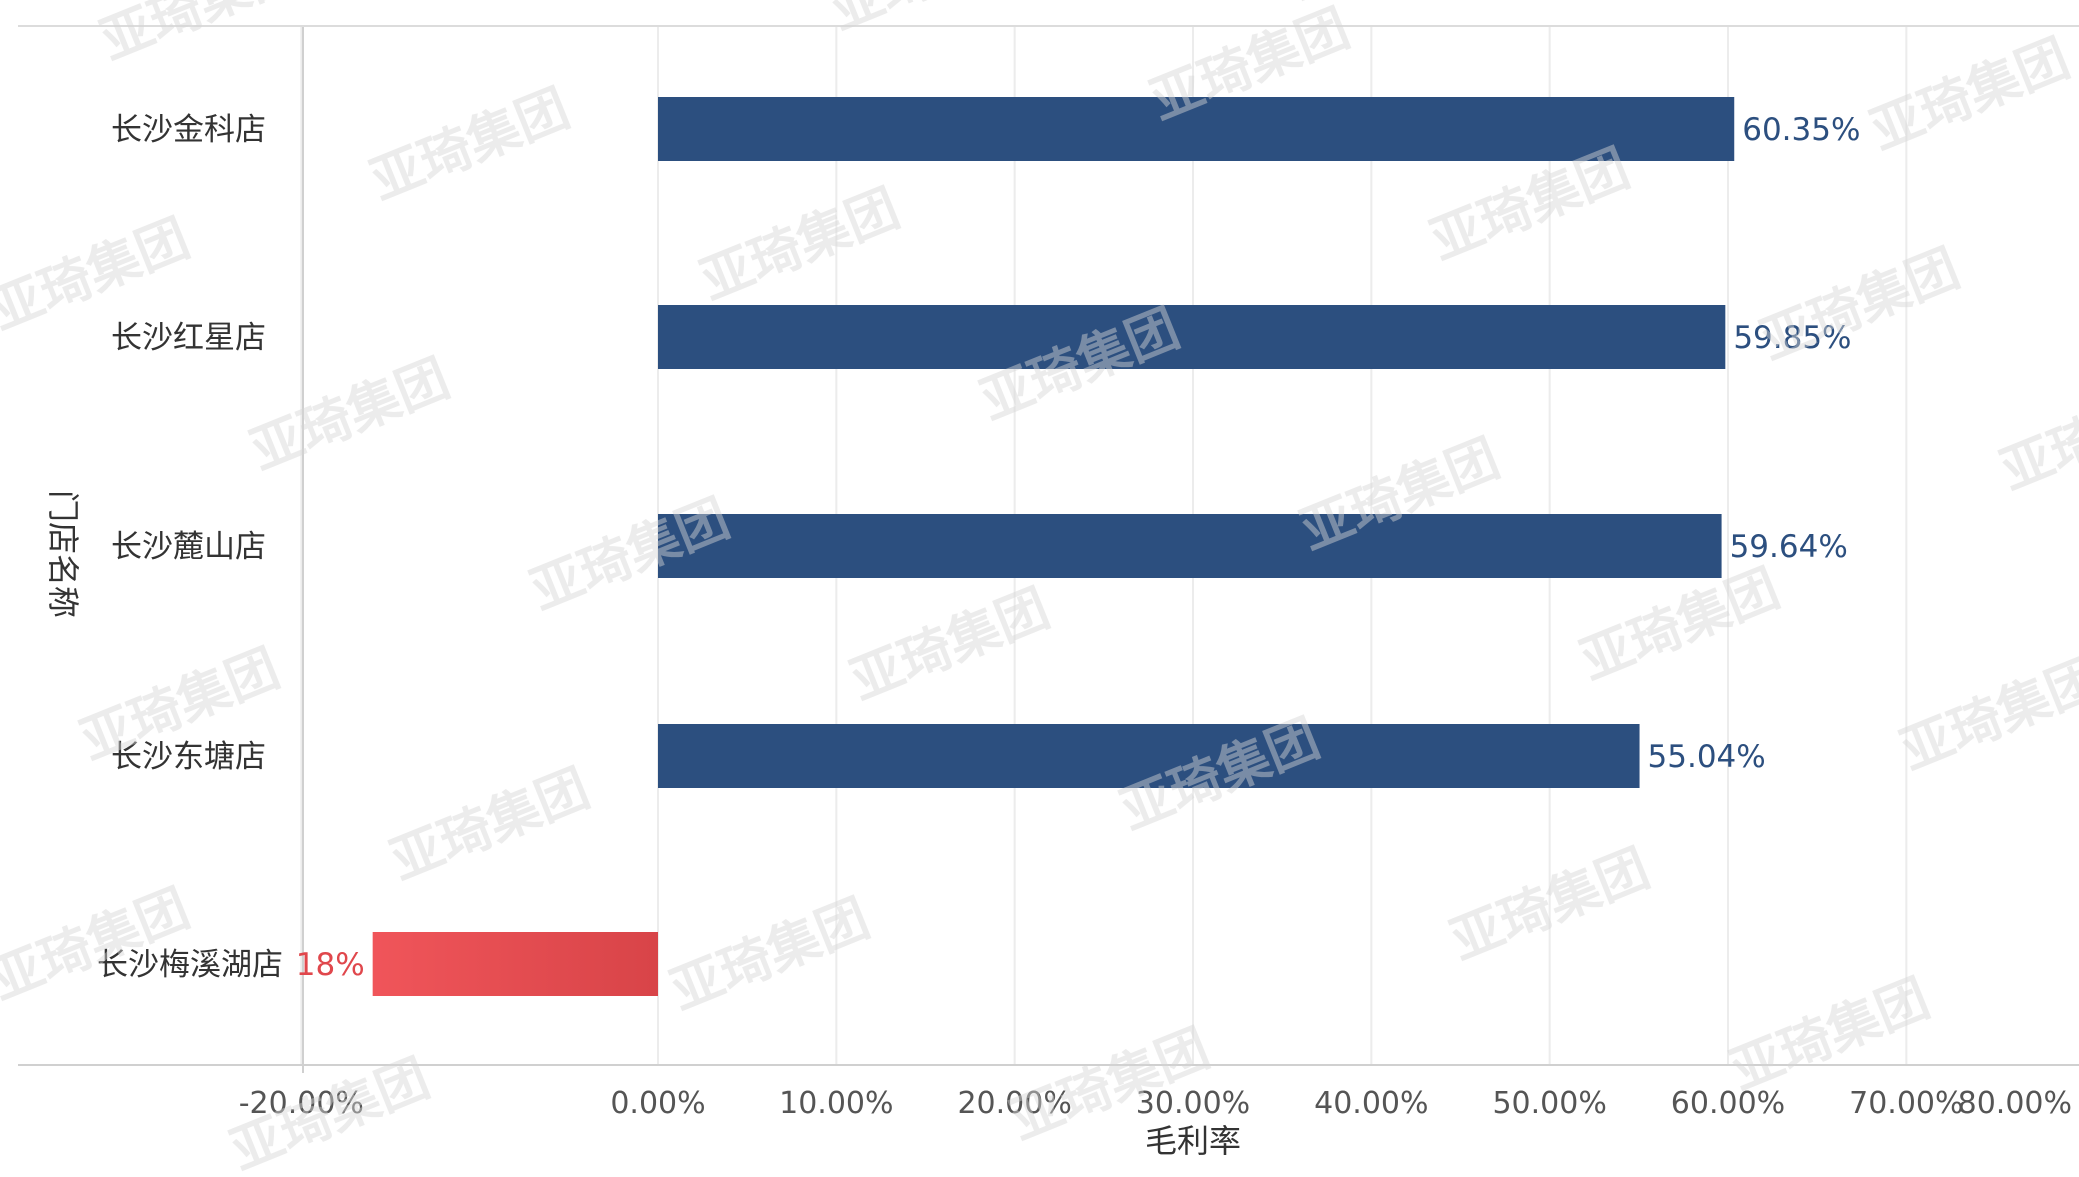 This screenshot has width=2079, height=1177. I want to click on category-label: 长沙梅溪湖店, so click(190, 965).